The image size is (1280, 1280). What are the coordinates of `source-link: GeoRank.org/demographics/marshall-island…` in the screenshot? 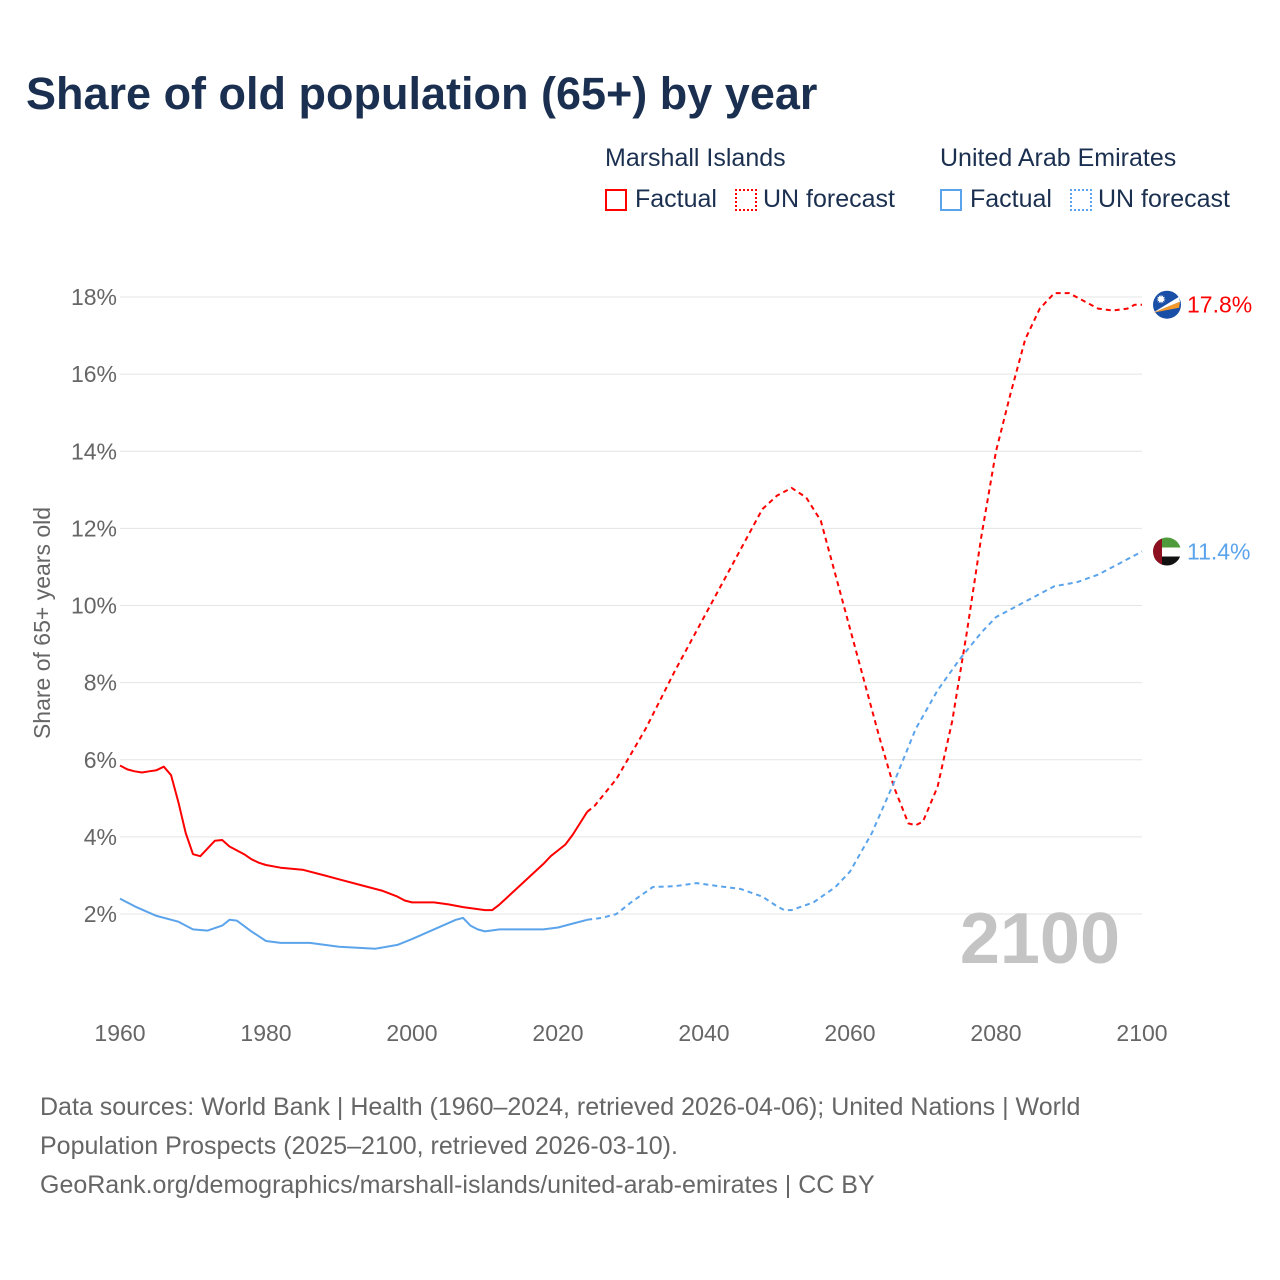 It's located at (457, 1185).